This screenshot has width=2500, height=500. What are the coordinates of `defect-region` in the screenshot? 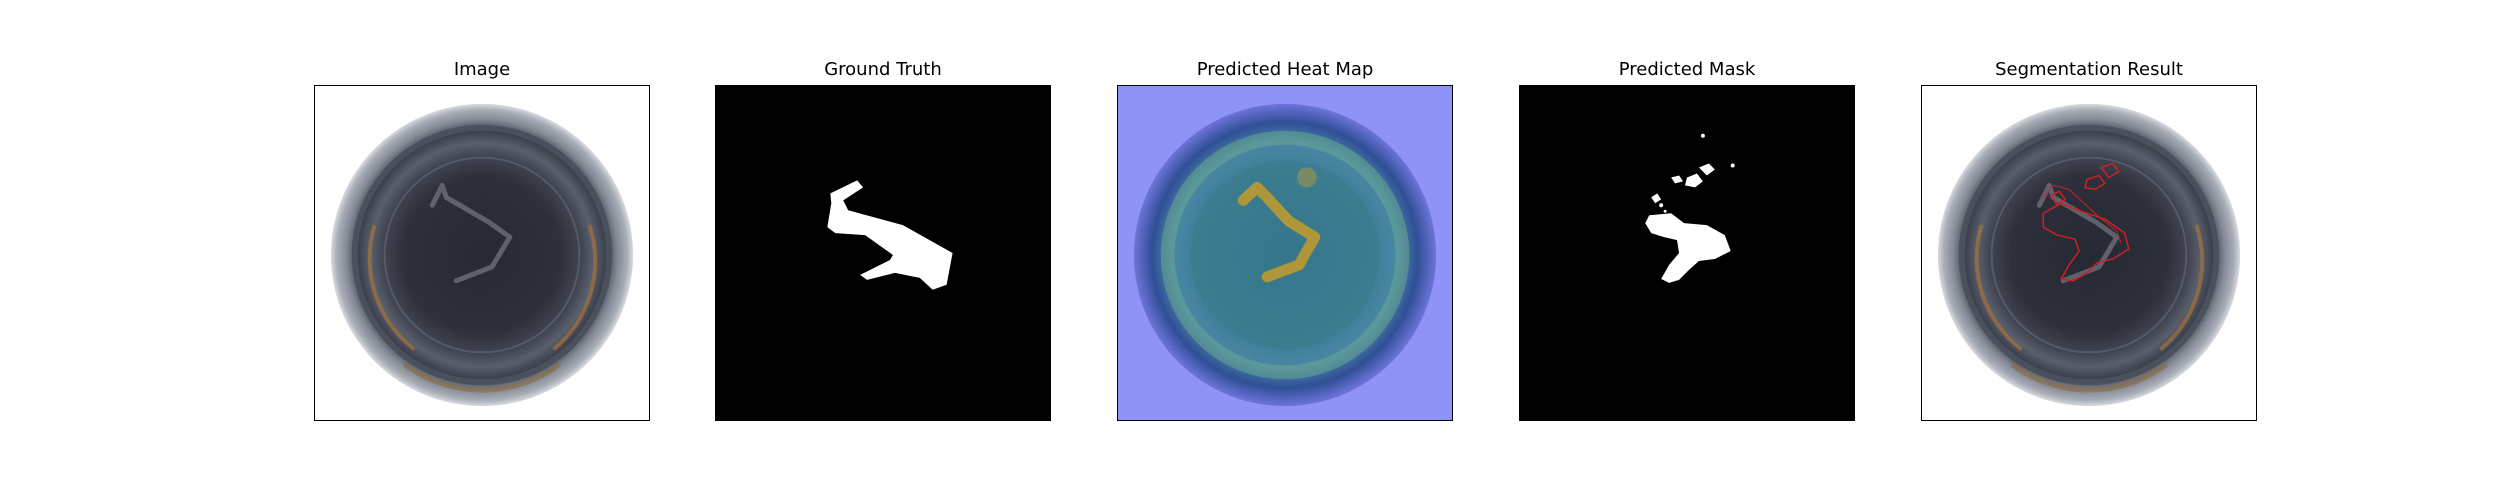 It's located at (890, 235).